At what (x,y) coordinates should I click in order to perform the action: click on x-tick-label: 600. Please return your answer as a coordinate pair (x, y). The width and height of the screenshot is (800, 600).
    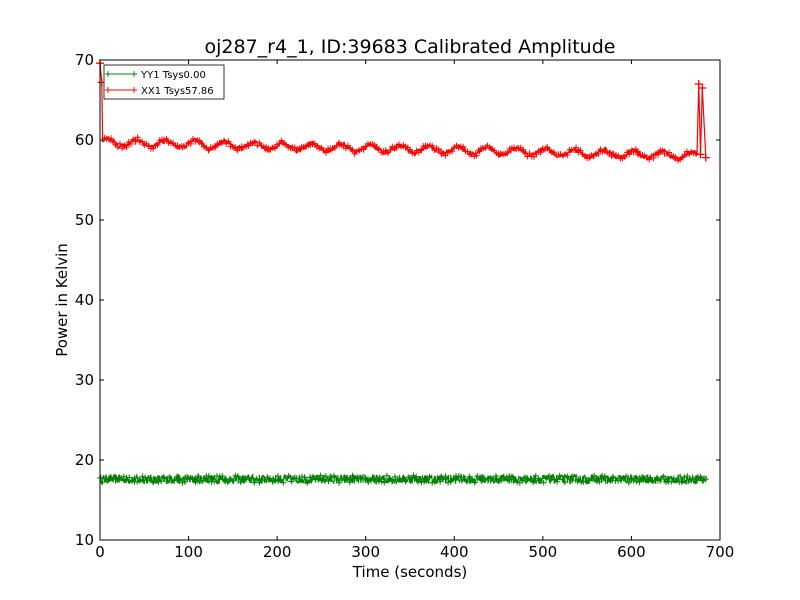
    Looking at the image, I should click on (631, 552).